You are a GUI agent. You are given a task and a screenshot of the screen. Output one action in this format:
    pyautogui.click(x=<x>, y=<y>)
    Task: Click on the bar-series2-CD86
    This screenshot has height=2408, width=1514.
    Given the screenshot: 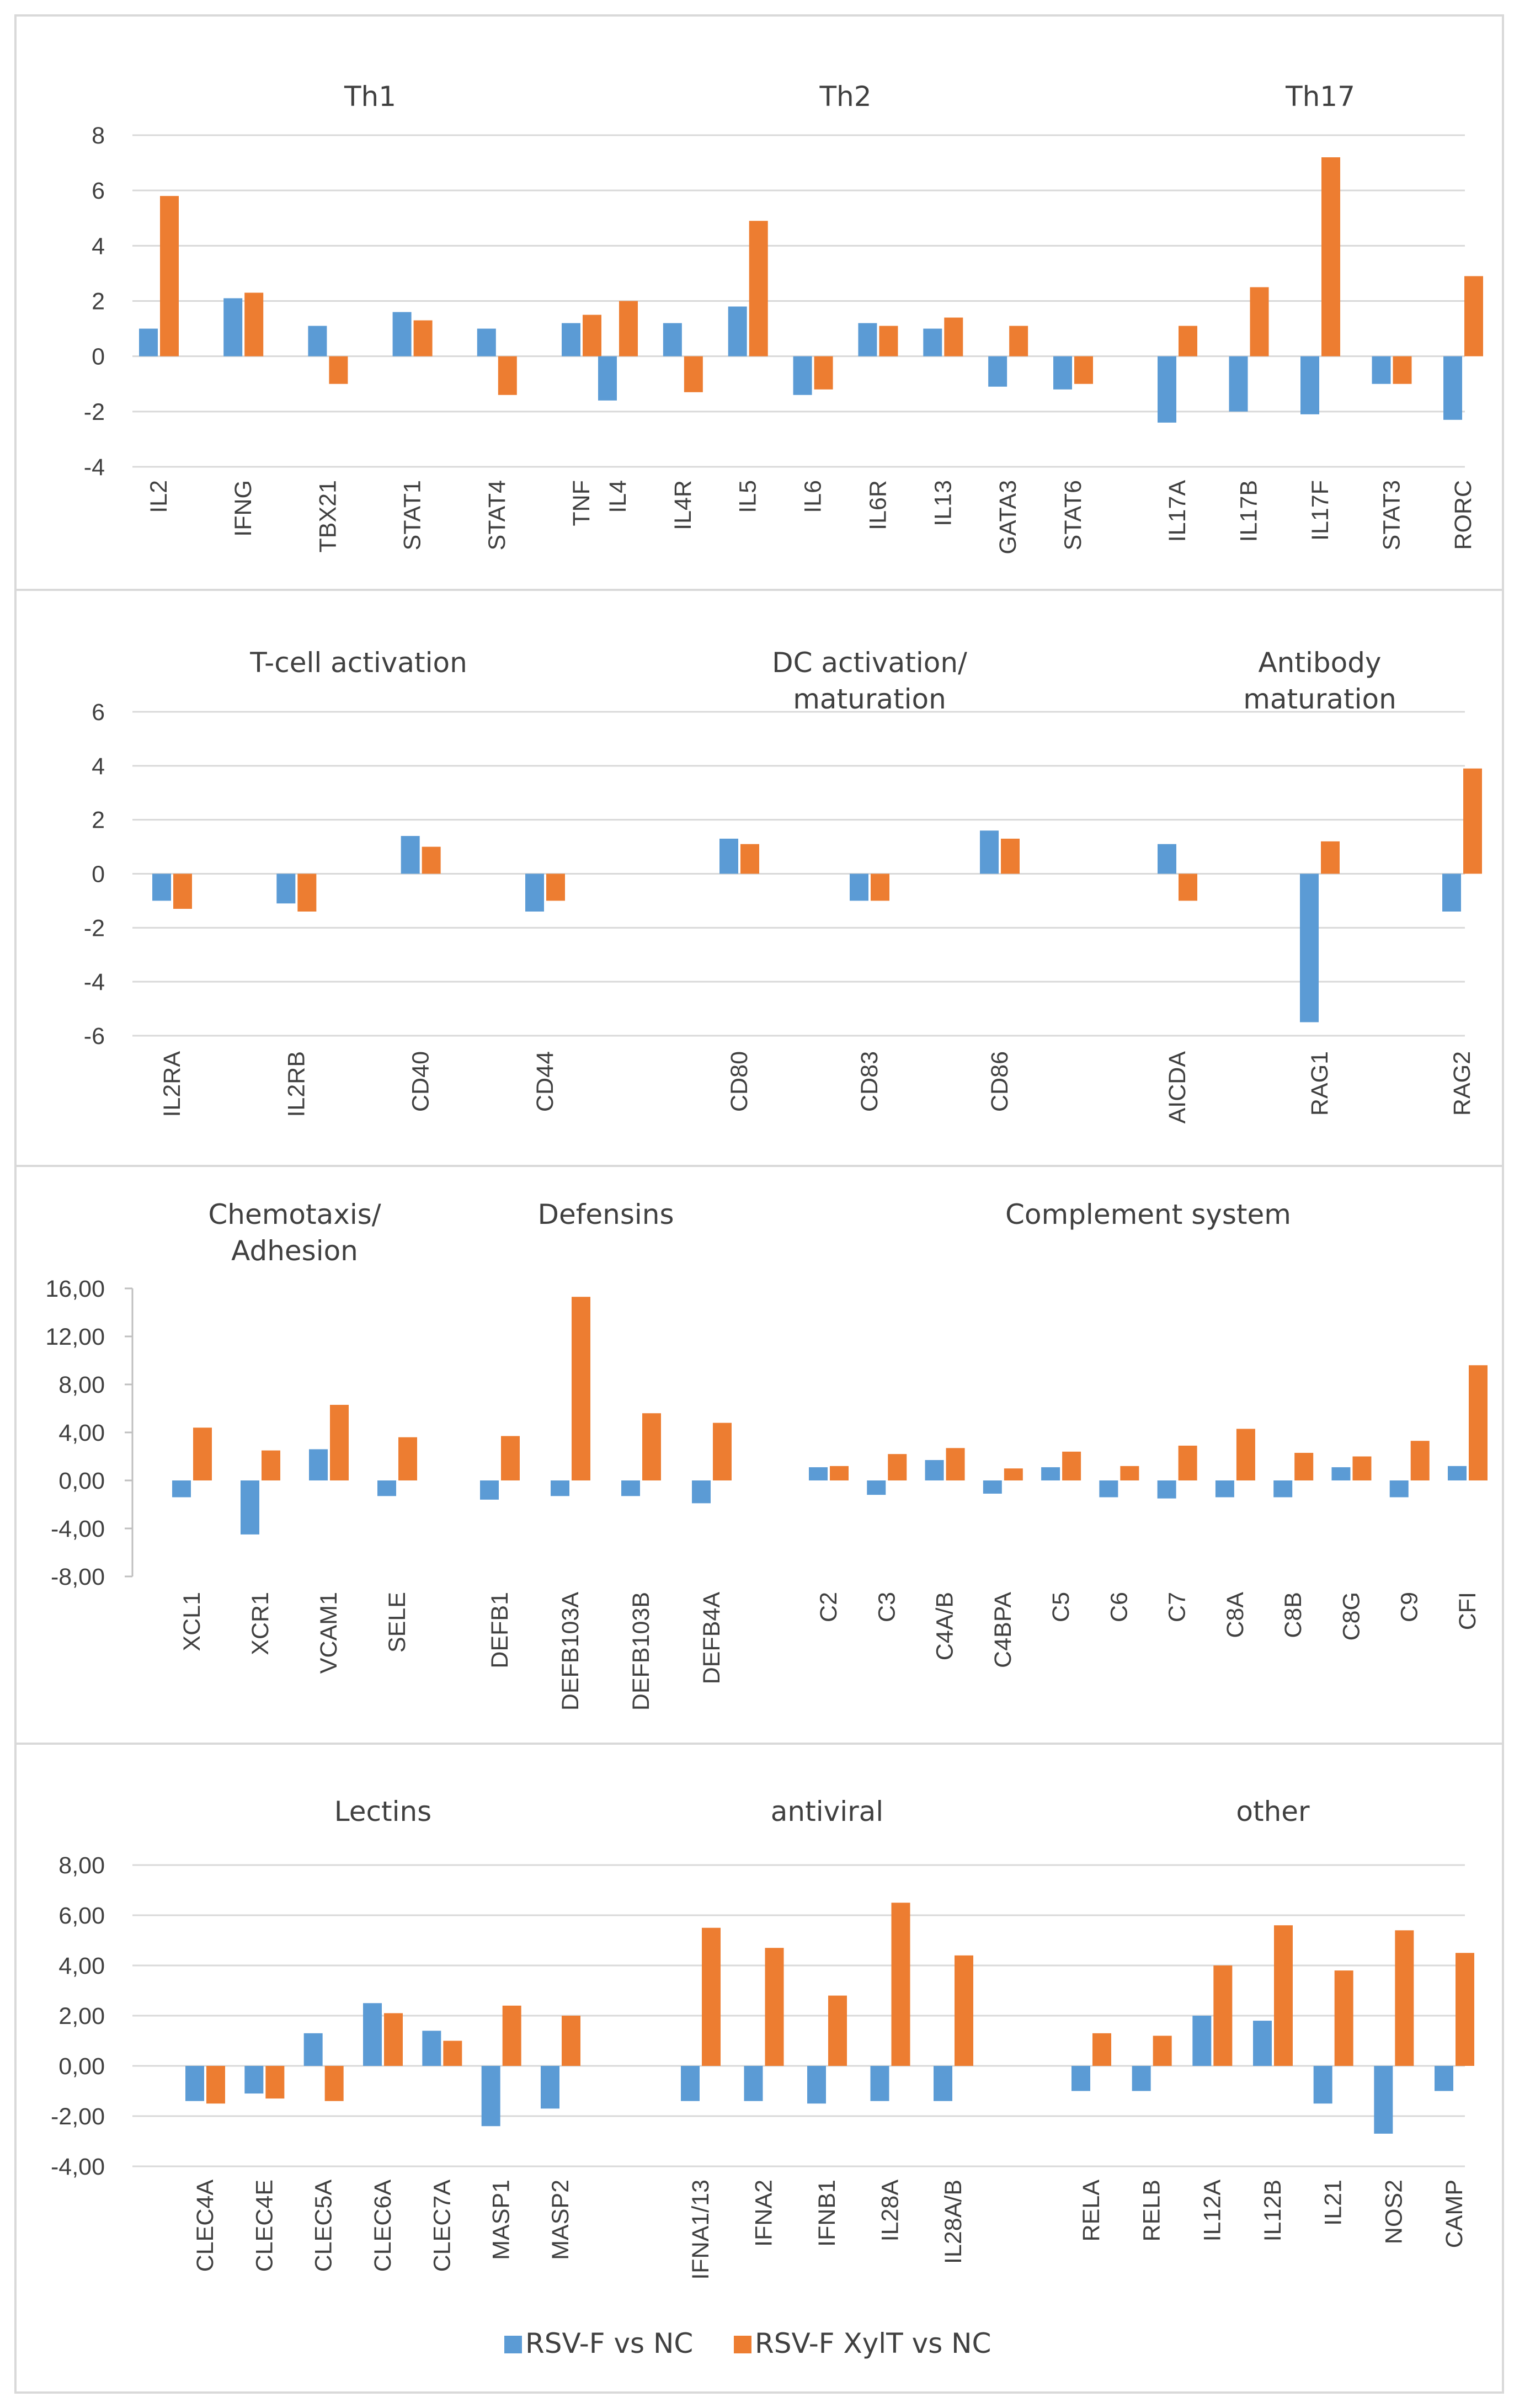 What is the action you would take?
    pyautogui.click(x=1010, y=856)
    